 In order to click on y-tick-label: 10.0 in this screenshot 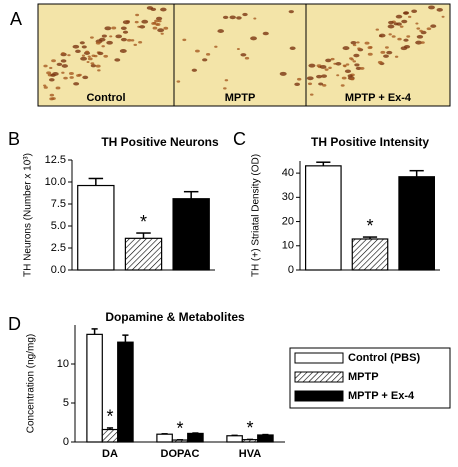, I will do `click(55, 182)`.